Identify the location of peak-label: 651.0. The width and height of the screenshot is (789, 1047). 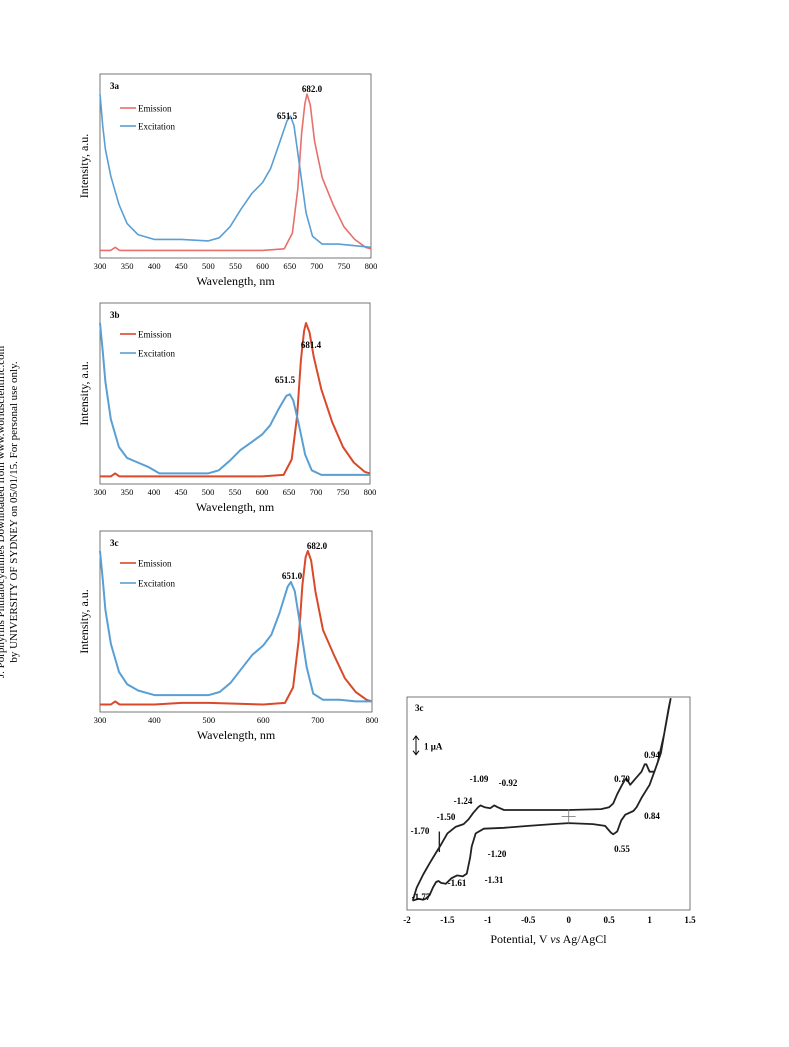
(292, 576).